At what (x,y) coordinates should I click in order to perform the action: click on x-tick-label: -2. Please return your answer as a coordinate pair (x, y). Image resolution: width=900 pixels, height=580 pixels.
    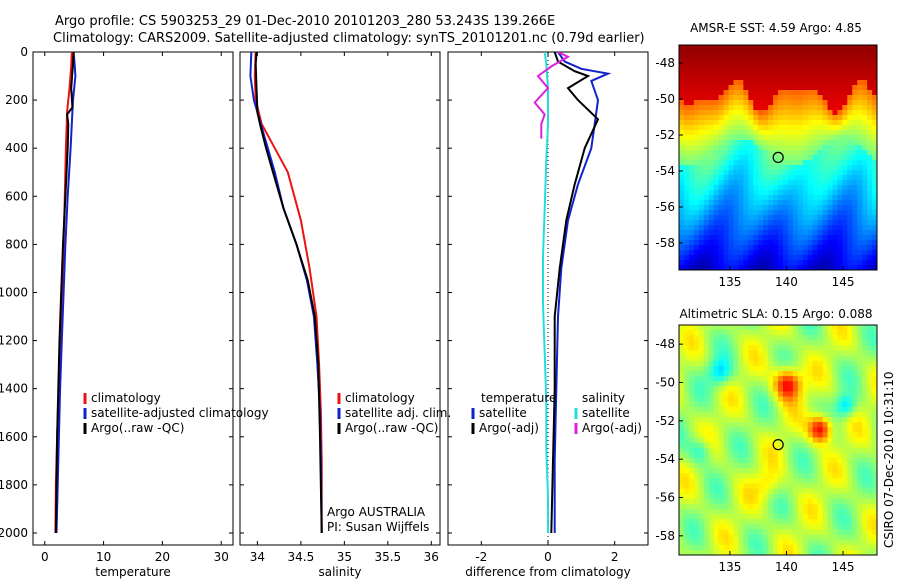
    Looking at the image, I should click on (481, 557).